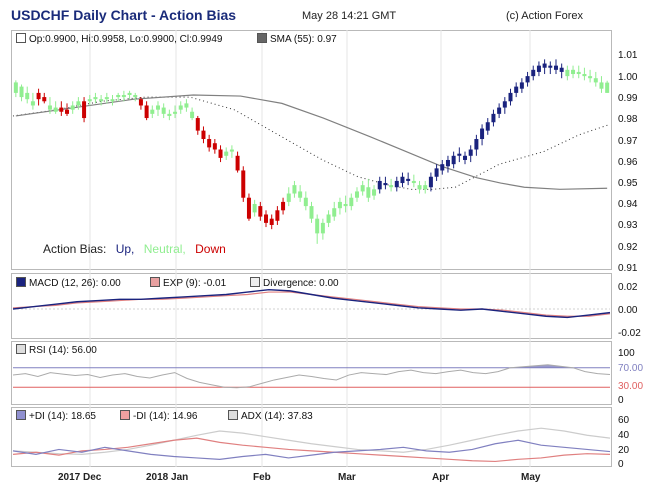 Image resolution: width=650 pixels, height=489 pixels. I want to click on rsi-line, so click(311, 376).